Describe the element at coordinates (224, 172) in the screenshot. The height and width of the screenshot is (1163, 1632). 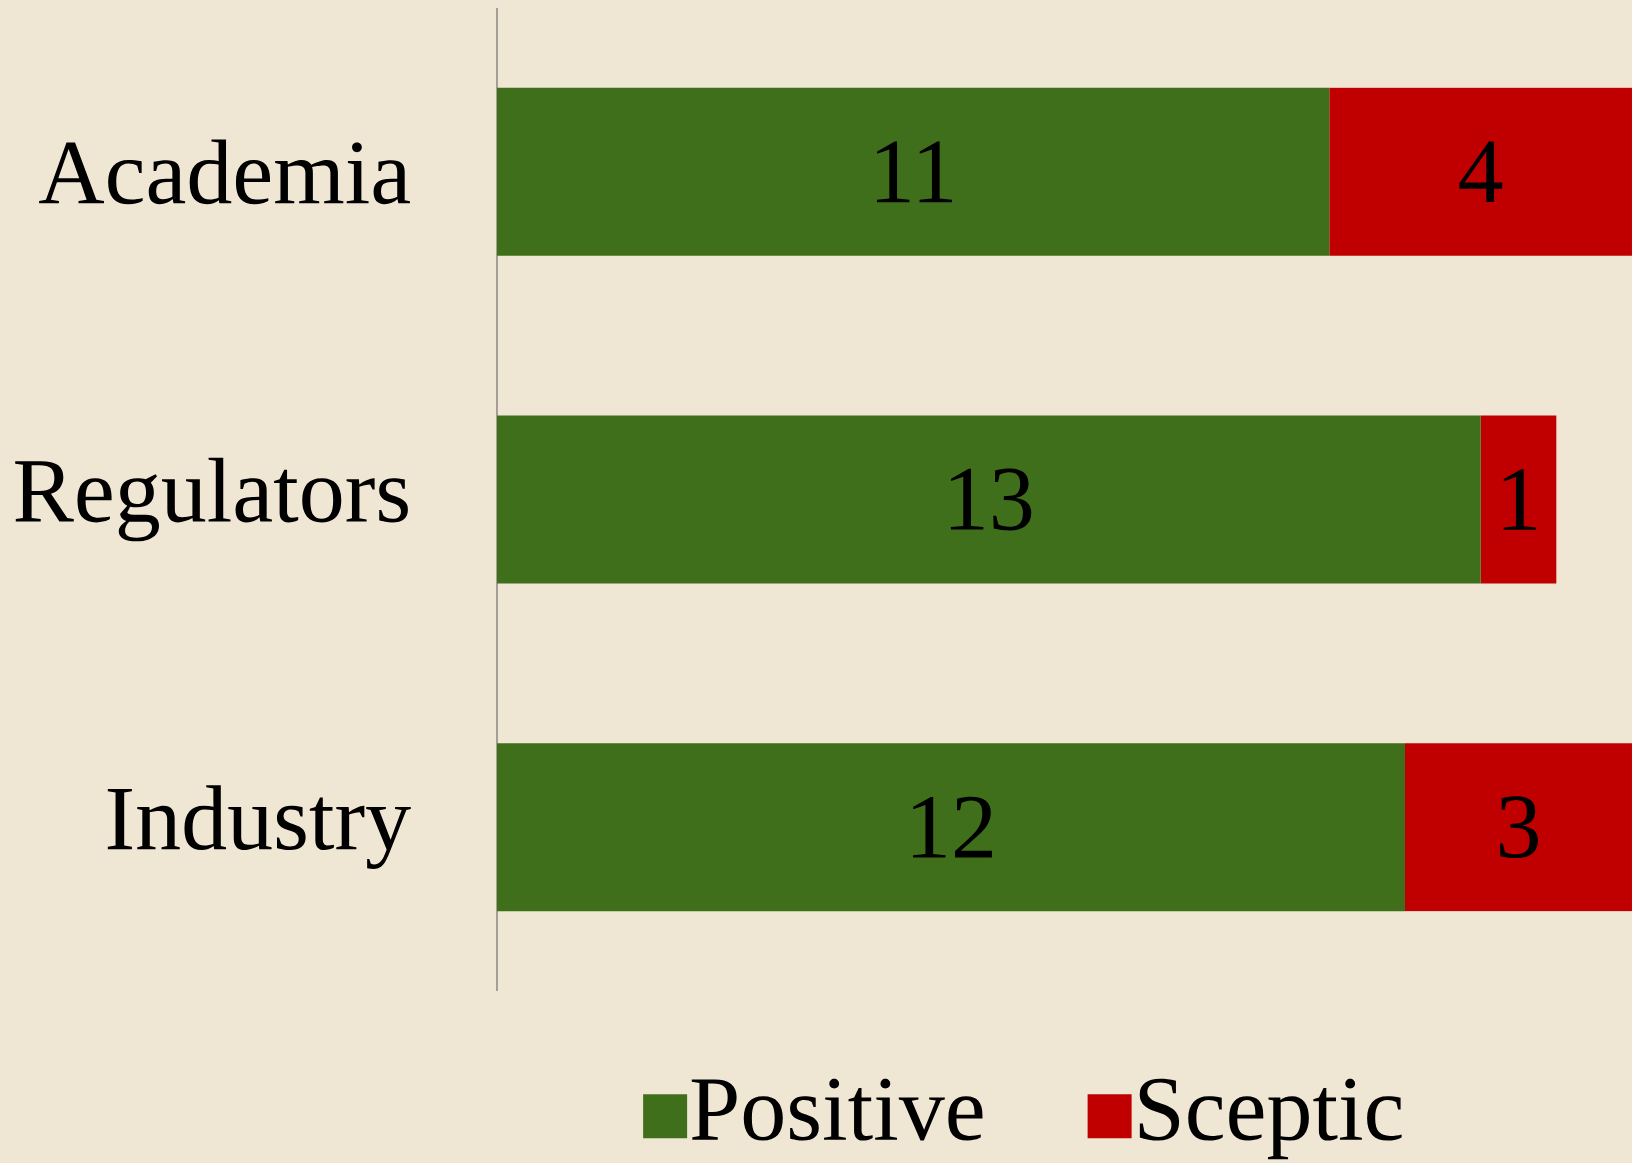
I see `y-tick-label: Academia` at that location.